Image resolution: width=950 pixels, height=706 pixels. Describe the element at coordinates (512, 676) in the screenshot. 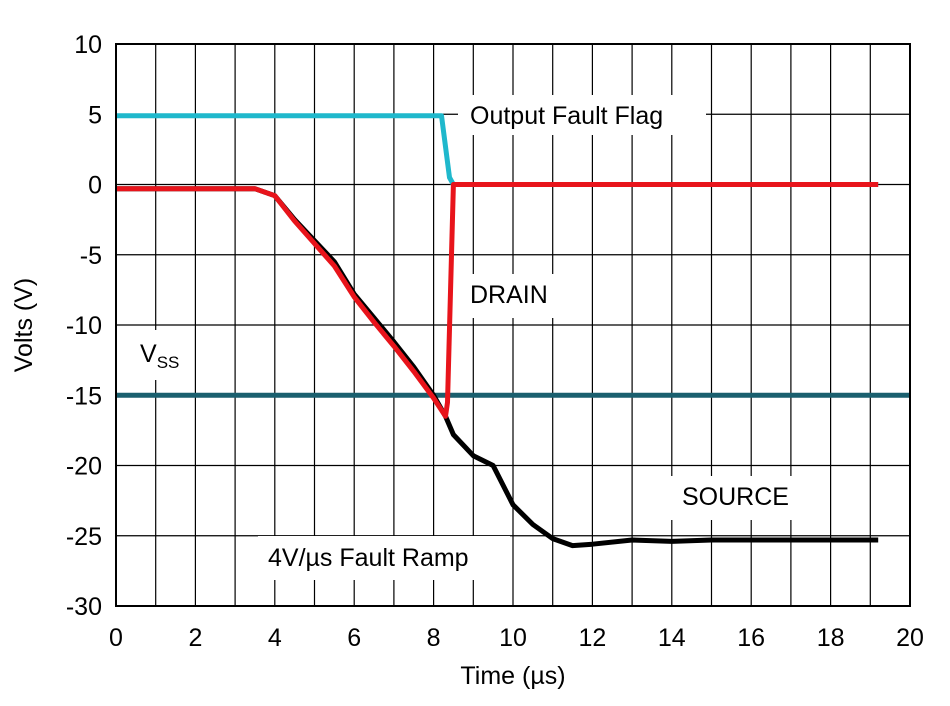

I see `x-axis-label: Time (µs)` at that location.